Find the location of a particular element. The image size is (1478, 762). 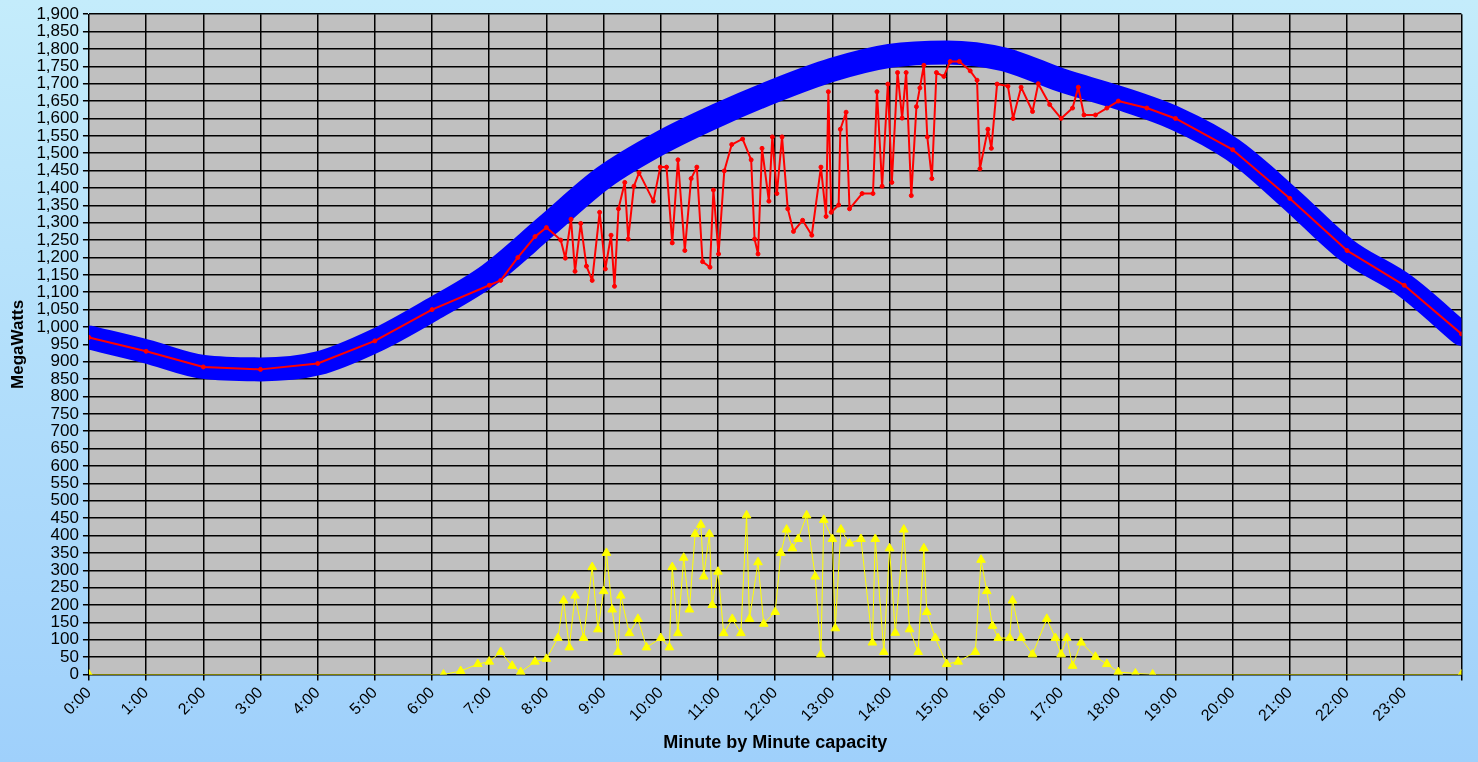

y-tick-label: 1,100 is located at coordinates (57, 291).